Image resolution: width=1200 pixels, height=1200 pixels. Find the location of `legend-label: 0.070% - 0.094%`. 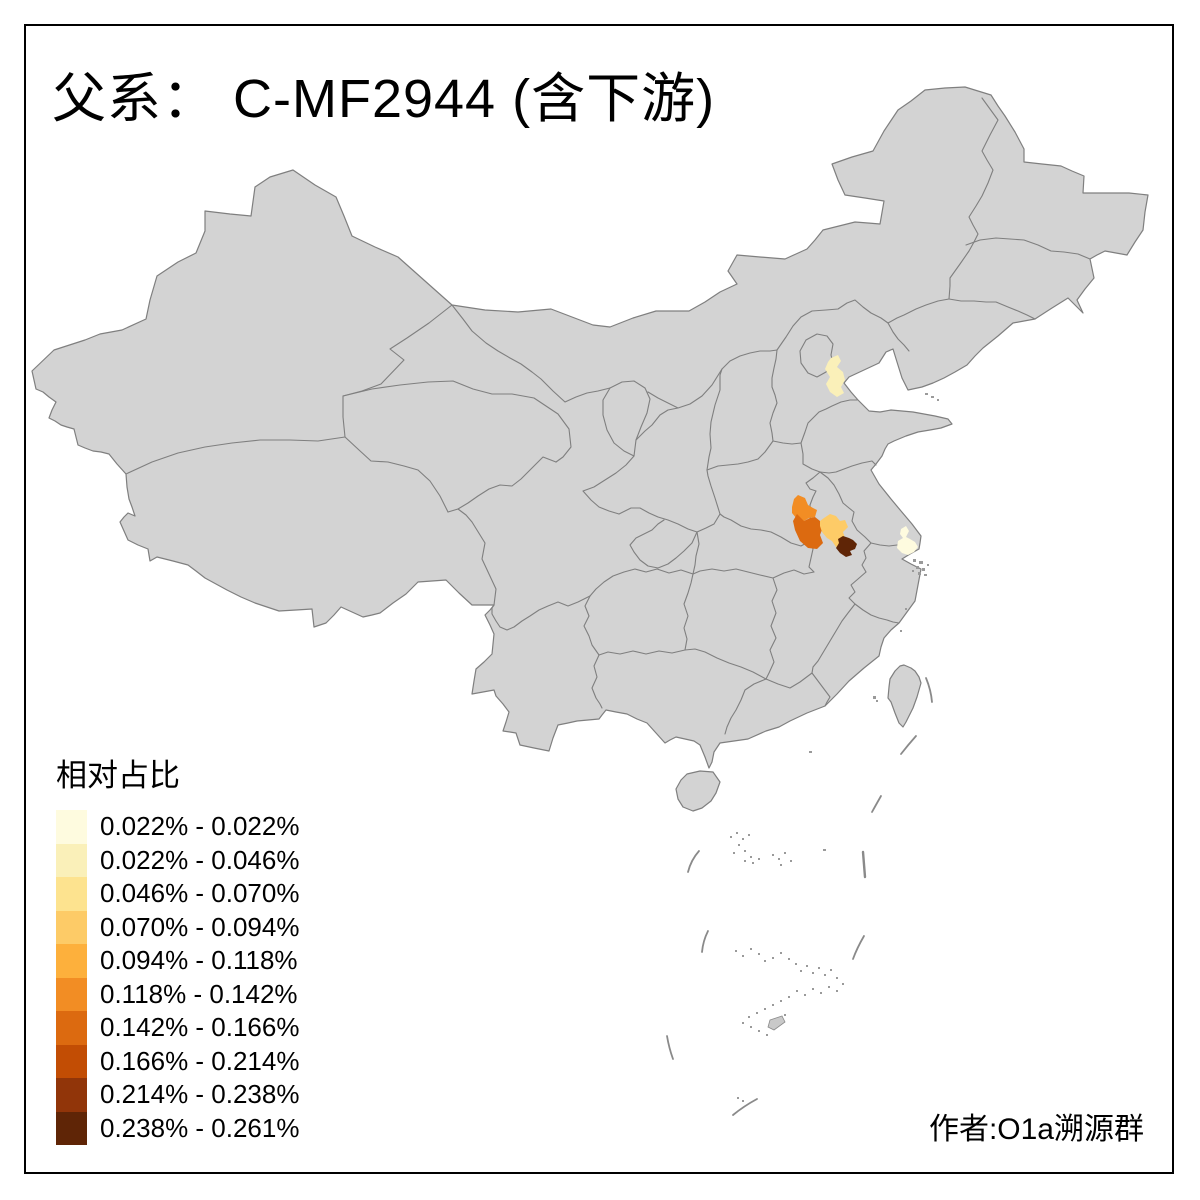

legend-label: 0.070% - 0.094% is located at coordinates (200, 926).